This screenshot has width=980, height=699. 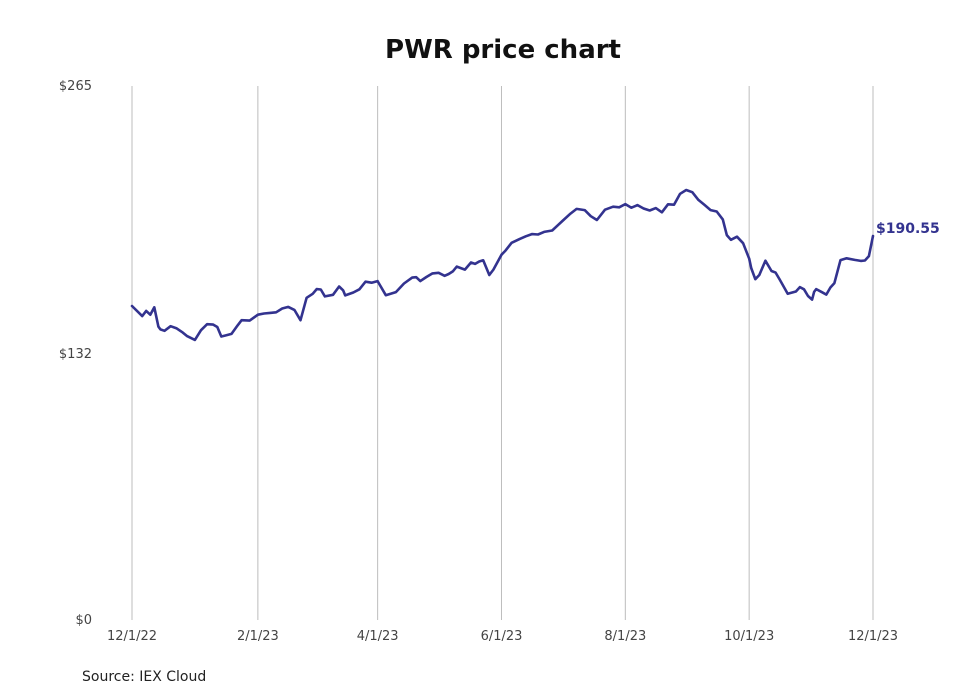 What do you see at coordinates (132, 636) in the screenshot?
I see `x-tick-label-0: 12/1/22` at bounding box center [132, 636].